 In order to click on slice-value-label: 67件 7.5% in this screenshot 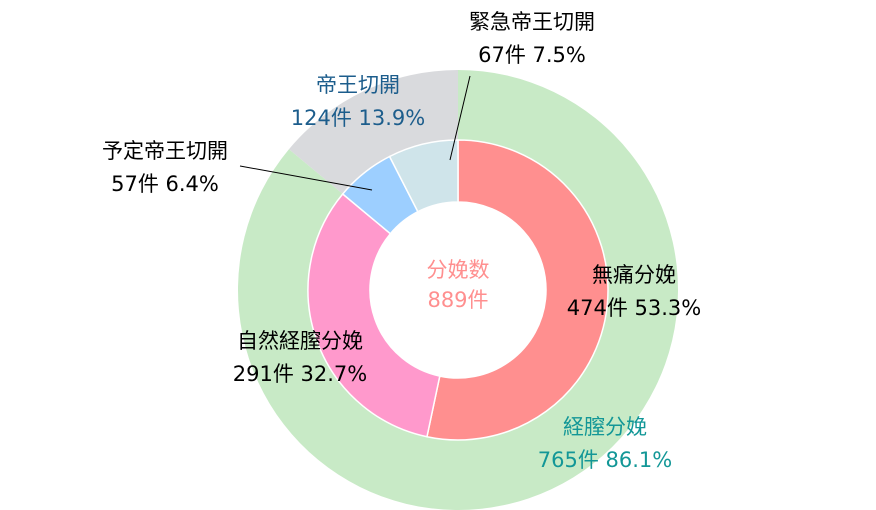, I will do `click(532, 55)`.